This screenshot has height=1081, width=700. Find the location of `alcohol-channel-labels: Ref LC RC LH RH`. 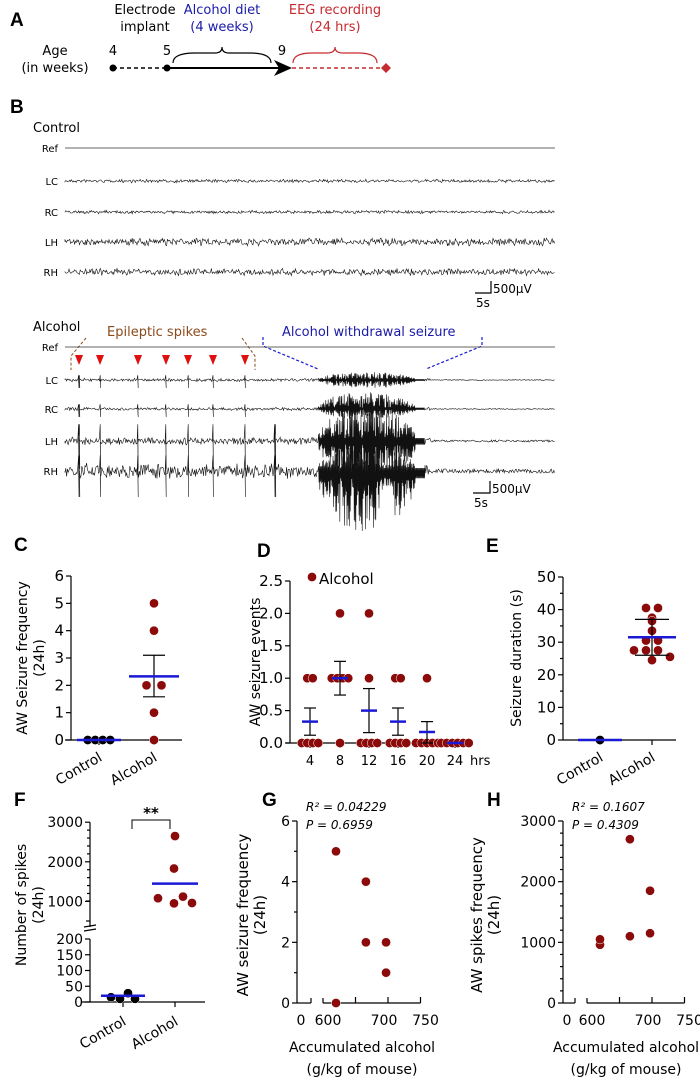

alcohol-channel-labels: Ref LC RC LH RH is located at coordinates (50, 410).